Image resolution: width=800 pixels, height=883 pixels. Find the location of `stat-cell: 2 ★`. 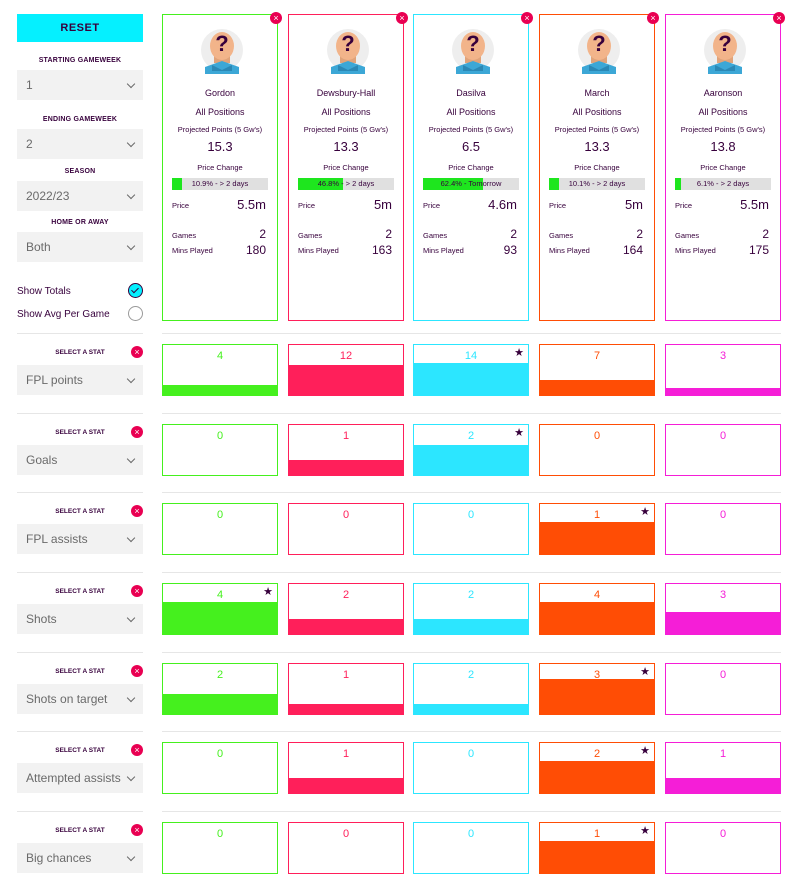

stat-cell: 2 ★ is located at coordinates (597, 768).